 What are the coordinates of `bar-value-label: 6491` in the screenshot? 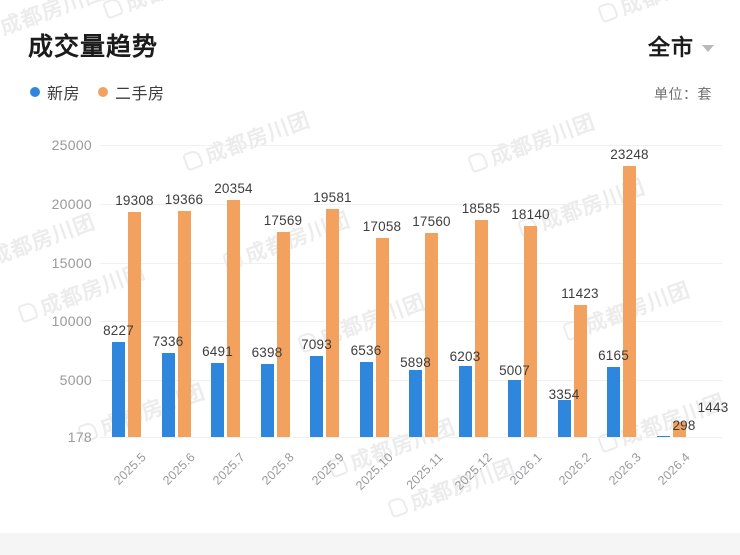 It's located at (217, 351).